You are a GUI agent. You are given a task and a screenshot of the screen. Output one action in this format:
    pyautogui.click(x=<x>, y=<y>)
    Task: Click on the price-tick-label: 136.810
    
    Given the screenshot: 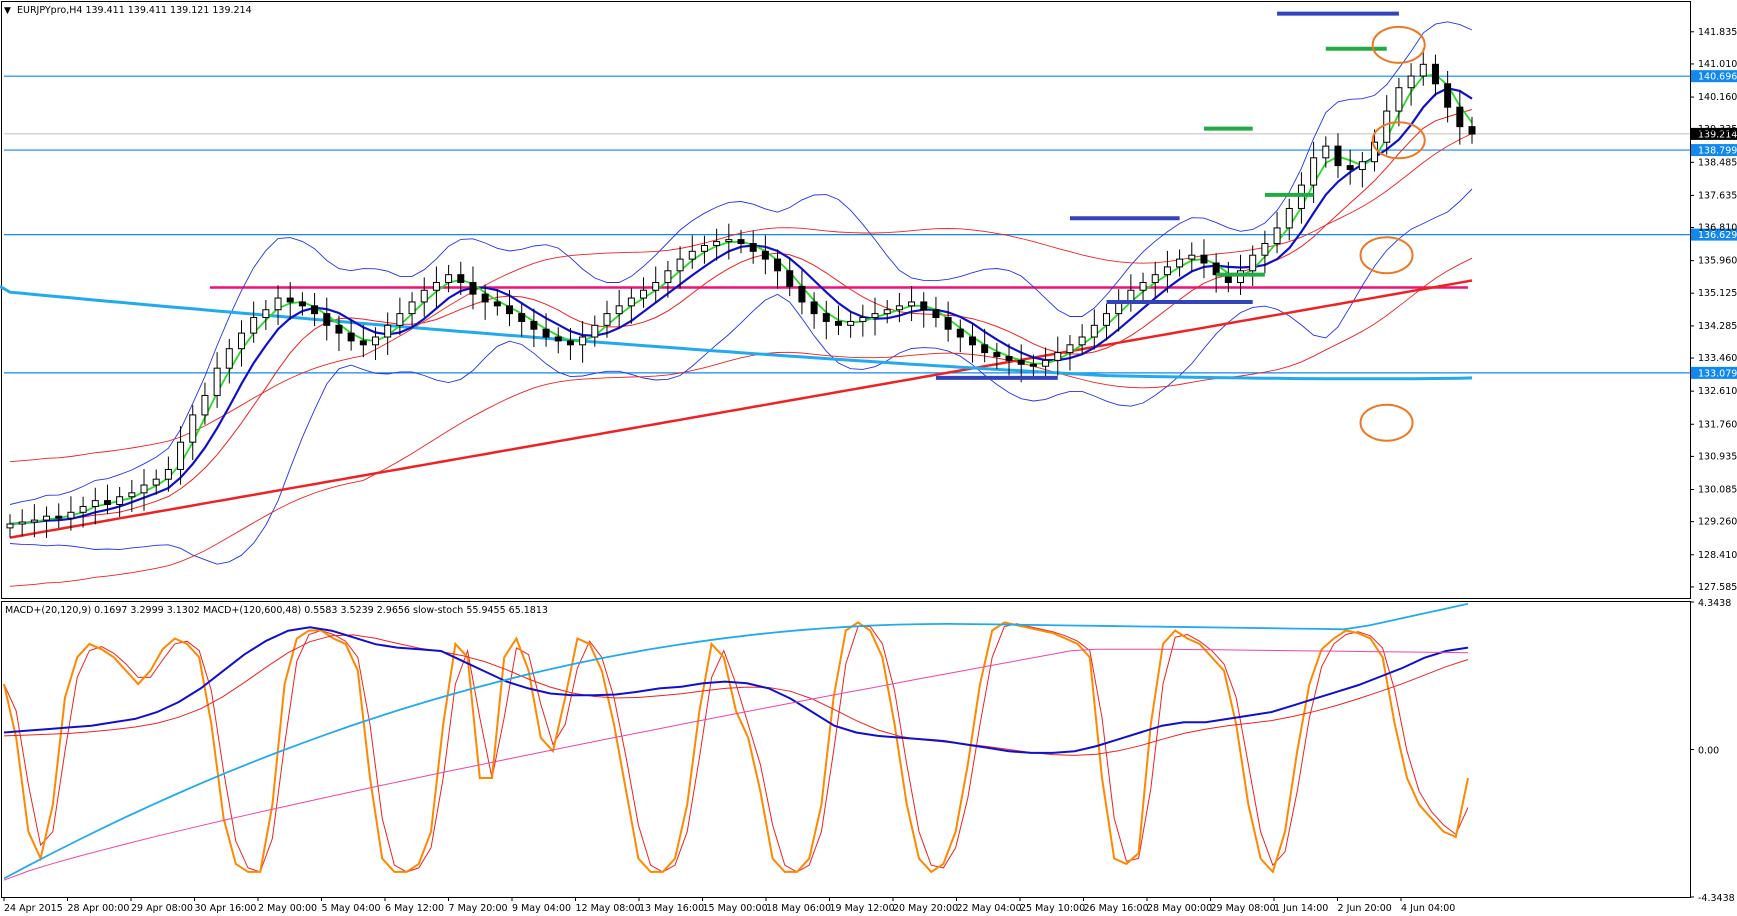 What is the action you would take?
    pyautogui.click(x=1717, y=228)
    